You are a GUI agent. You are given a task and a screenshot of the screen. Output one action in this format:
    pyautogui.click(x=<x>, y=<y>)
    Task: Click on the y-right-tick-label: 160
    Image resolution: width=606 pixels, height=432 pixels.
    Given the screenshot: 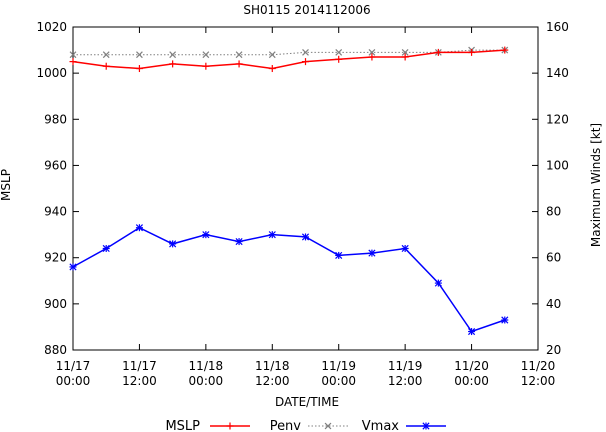 What is the action you would take?
    pyautogui.click(x=557, y=27)
    